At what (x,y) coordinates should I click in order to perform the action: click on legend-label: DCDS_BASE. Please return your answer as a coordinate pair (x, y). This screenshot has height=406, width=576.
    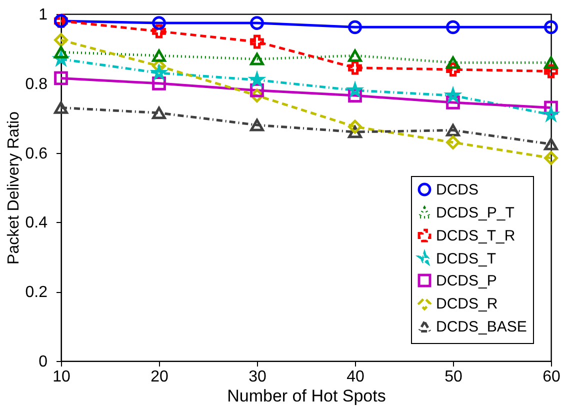
    Looking at the image, I should click on (481, 327).